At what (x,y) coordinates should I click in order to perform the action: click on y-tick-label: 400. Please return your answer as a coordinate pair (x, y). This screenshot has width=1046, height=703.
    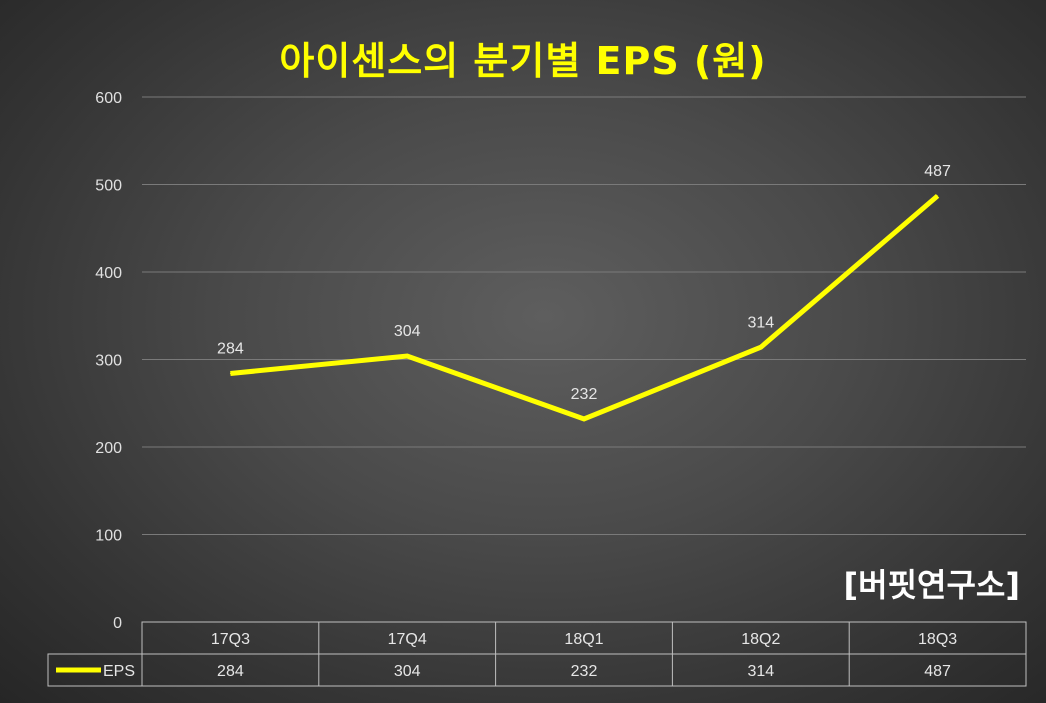
    Looking at the image, I should click on (108, 273).